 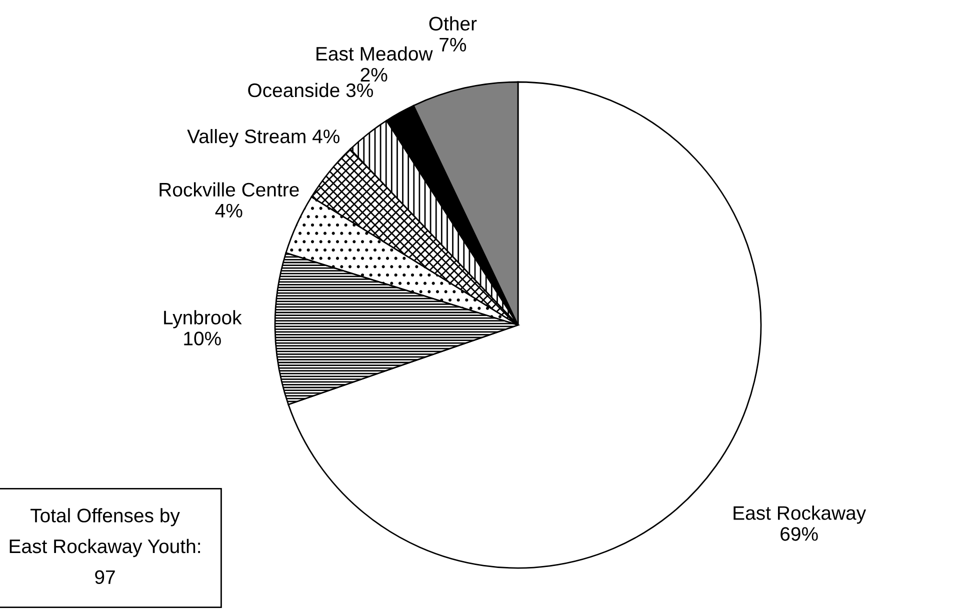 I want to click on data-label: 7%, so click(x=453, y=45).